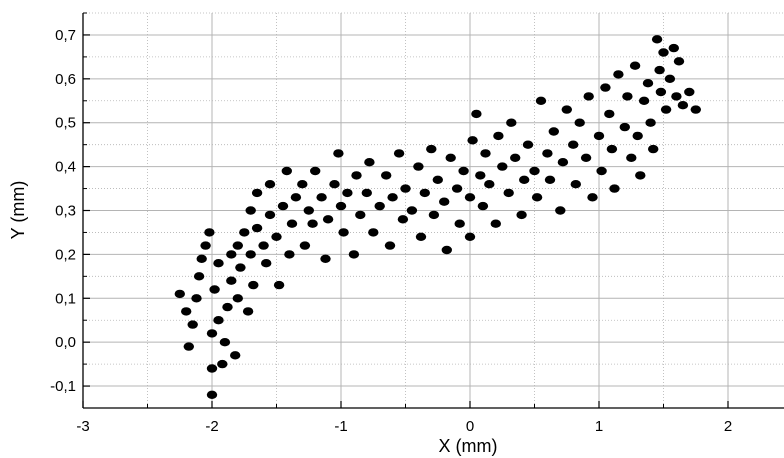 This screenshot has height=458, width=784. What do you see at coordinates (728, 426) in the screenshot?
I see `x-tick-label: 2` at bounding box center [728, 426].